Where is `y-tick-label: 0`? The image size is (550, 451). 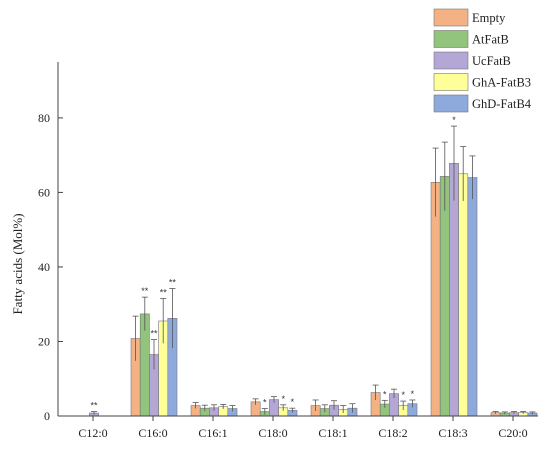
y-tick-label: 0 is located at coordinates (47, 416).